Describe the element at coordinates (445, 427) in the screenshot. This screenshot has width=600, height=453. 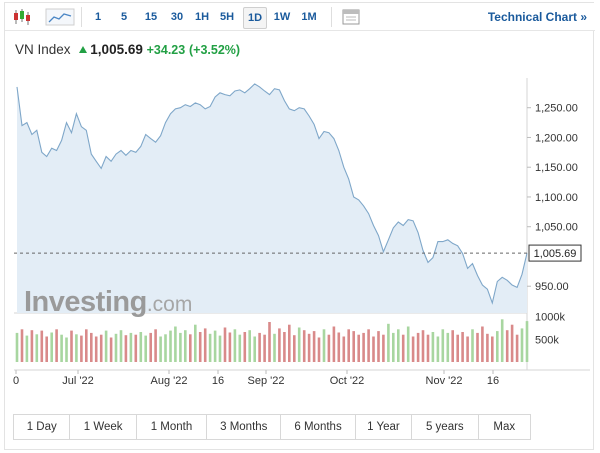
I see `period-5-years: 5 years` at that location.